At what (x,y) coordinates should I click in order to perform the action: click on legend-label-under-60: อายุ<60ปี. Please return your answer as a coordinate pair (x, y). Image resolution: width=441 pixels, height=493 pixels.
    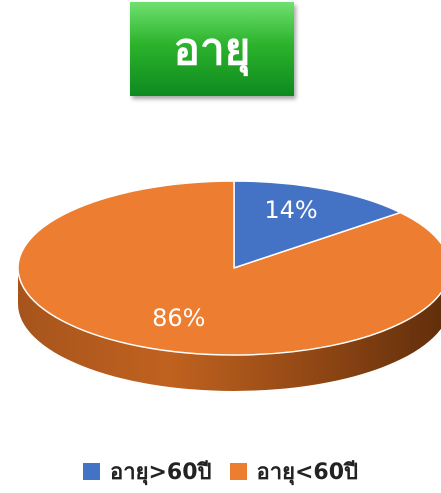
    Looking at the image, I should click on (307, 472).